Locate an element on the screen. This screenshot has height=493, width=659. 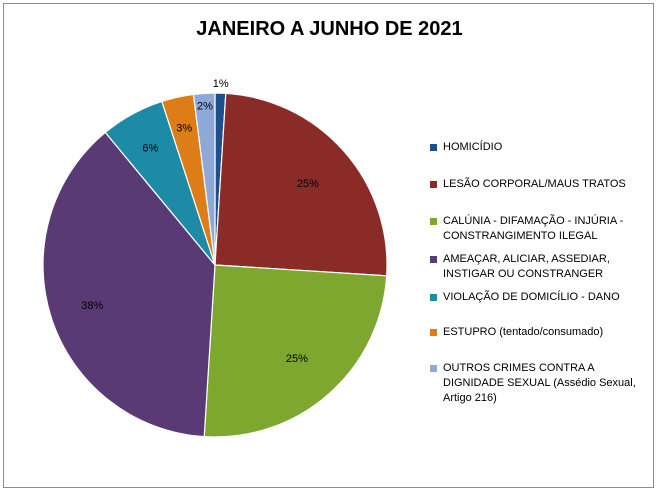
legend-item-2: LESÃO CORPORAL/MAUS TRATOS is located at coordinates (542, 184).